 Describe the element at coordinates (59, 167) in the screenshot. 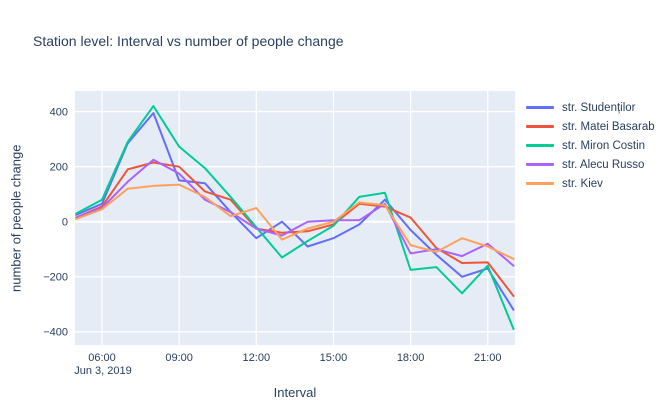

I see `y-tick-label: 200` at that location.